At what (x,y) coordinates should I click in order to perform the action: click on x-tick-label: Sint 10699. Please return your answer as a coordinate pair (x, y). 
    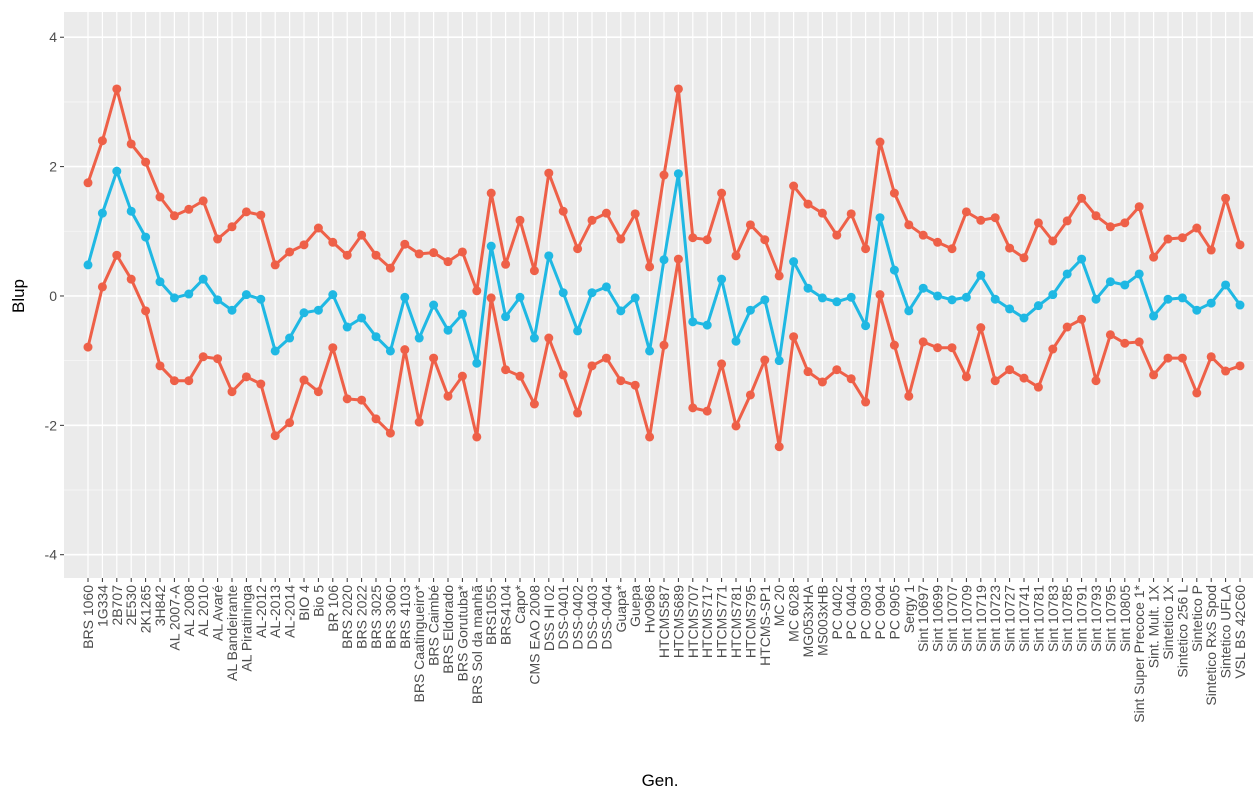
    Looking at the image, I should click on (938, 618).